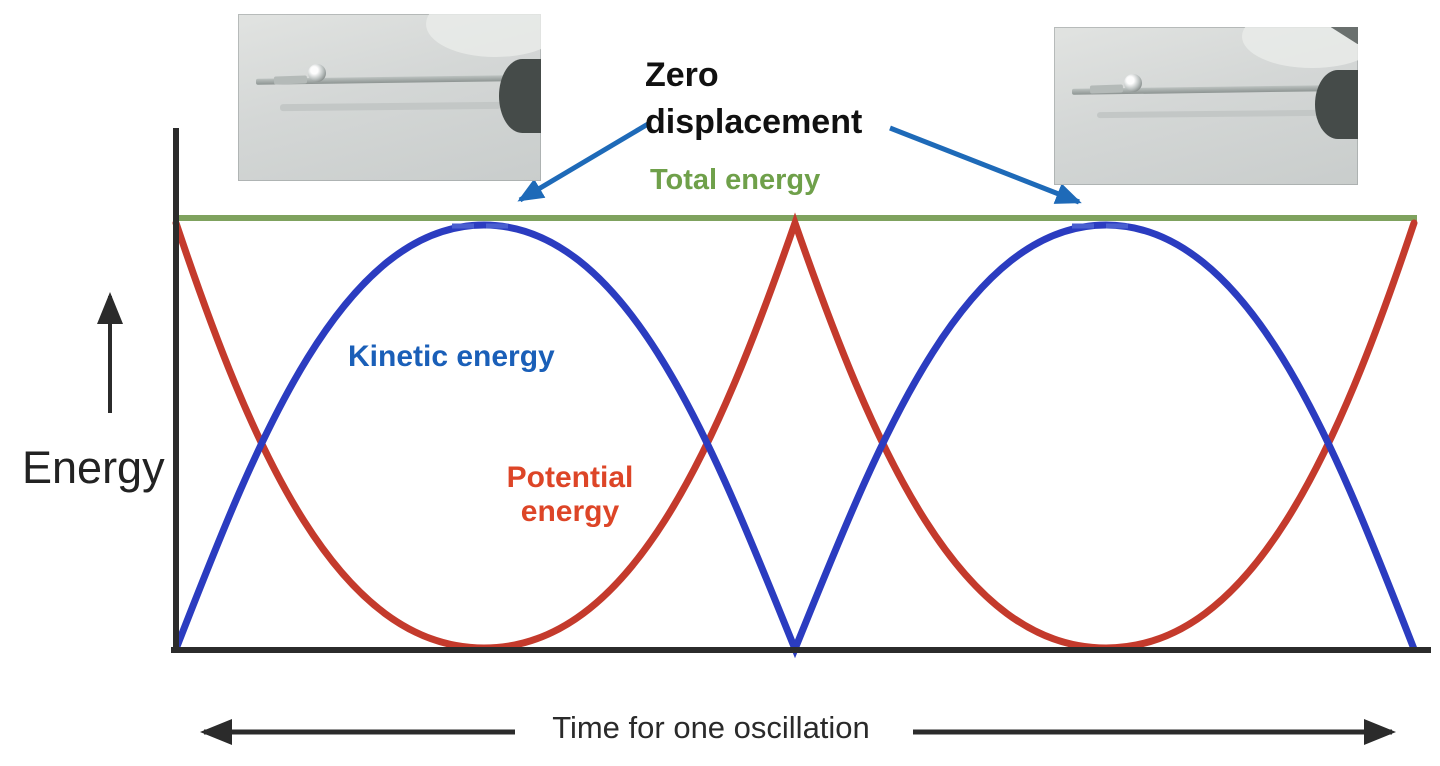 The height and width of the screenshot is (766, 1440). What do you see at coordinates (570, 511) in the screenshot?
I see `potential-energy-line2: energy` at bounding box center [570, 511].